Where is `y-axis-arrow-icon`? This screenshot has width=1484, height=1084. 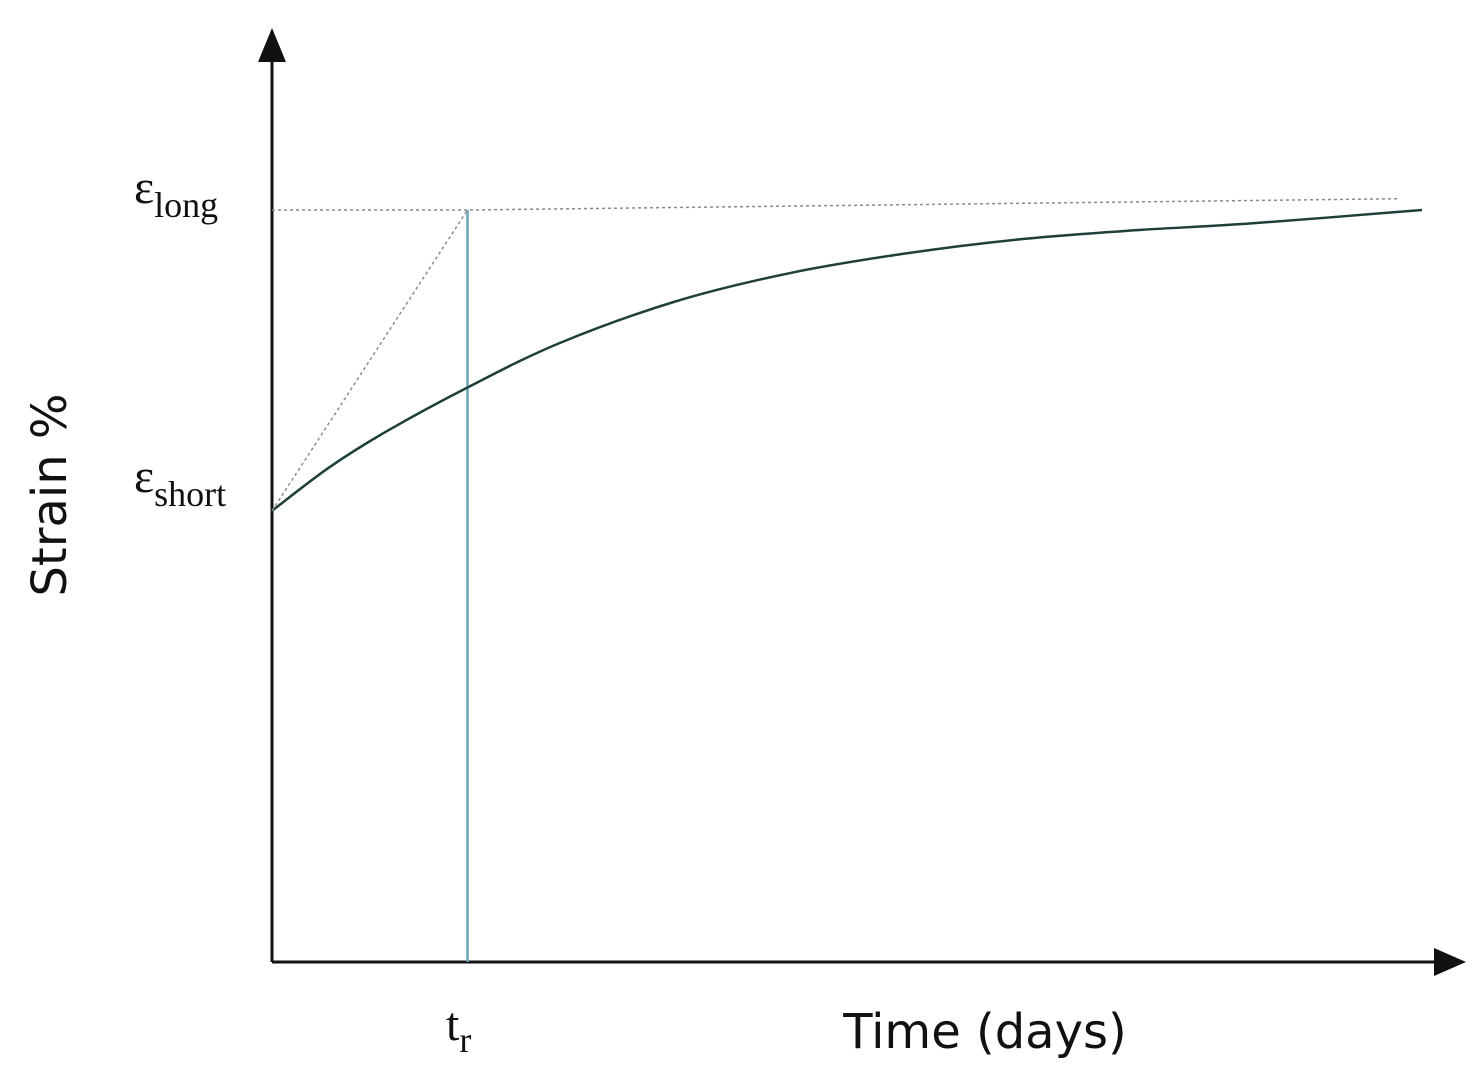
y-axis-arrow-icon is located at coordinates (272, 45).